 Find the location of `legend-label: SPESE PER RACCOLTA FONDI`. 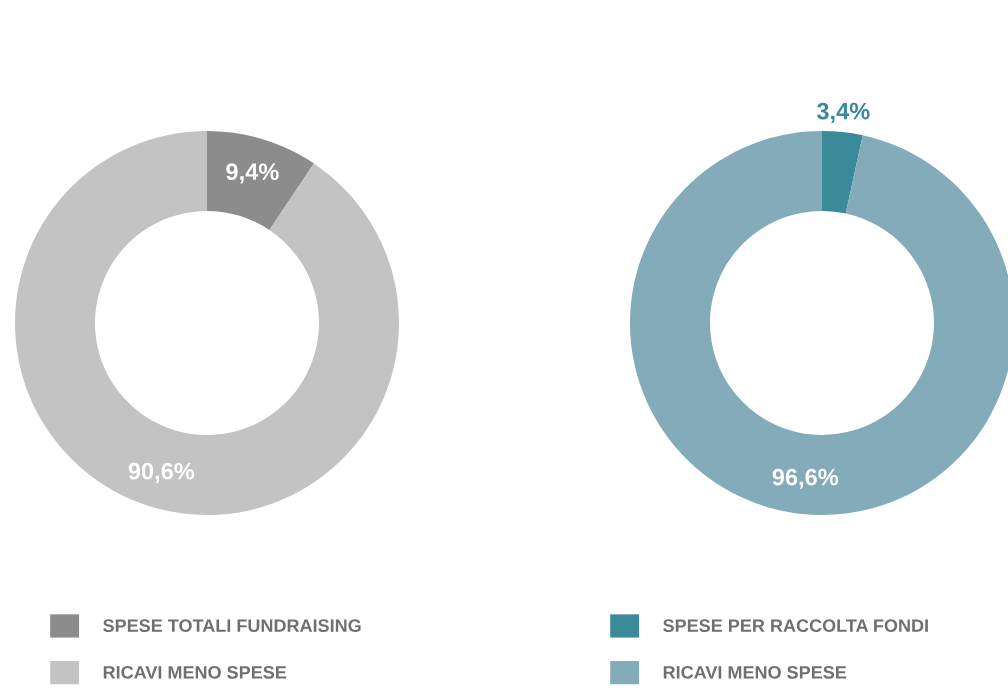

legend-label: SPESE PER RACCOLTA FONDI is located at coordinates (795, 626).